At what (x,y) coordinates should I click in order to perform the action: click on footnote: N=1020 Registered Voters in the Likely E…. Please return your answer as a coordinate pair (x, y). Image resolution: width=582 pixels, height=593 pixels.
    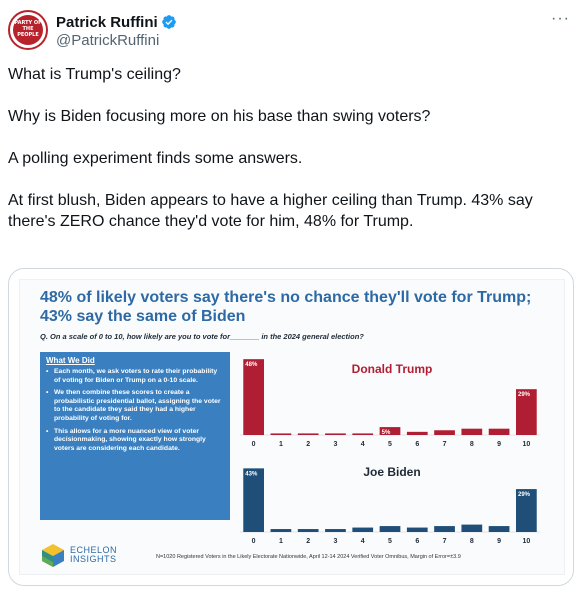
    Looking at the image, I should click on (308, 557).